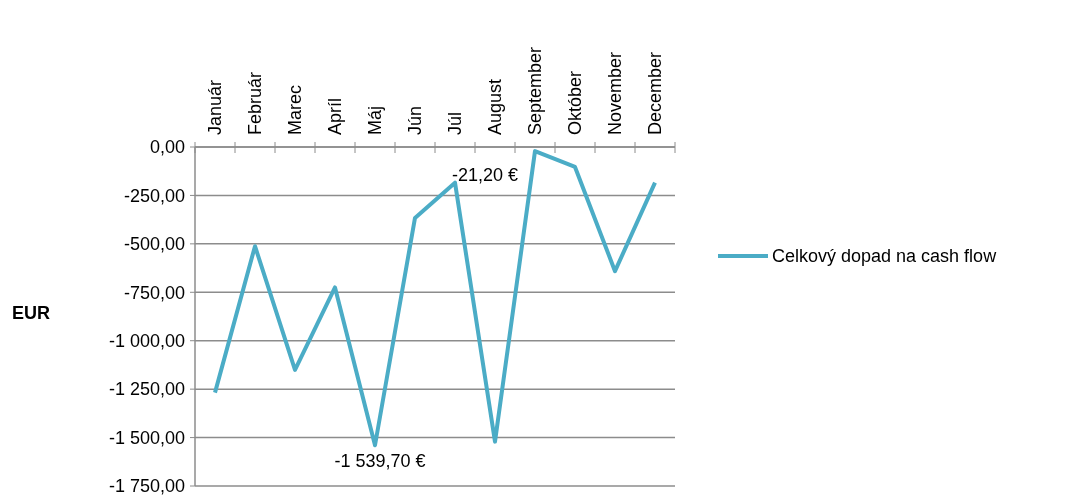 The height and width of the screenshot is (495, 1075). What do you see at coordinates (31, 312) in the screenshot?
I see `y-axis-title: EUR` at bounding box center [31, 312].